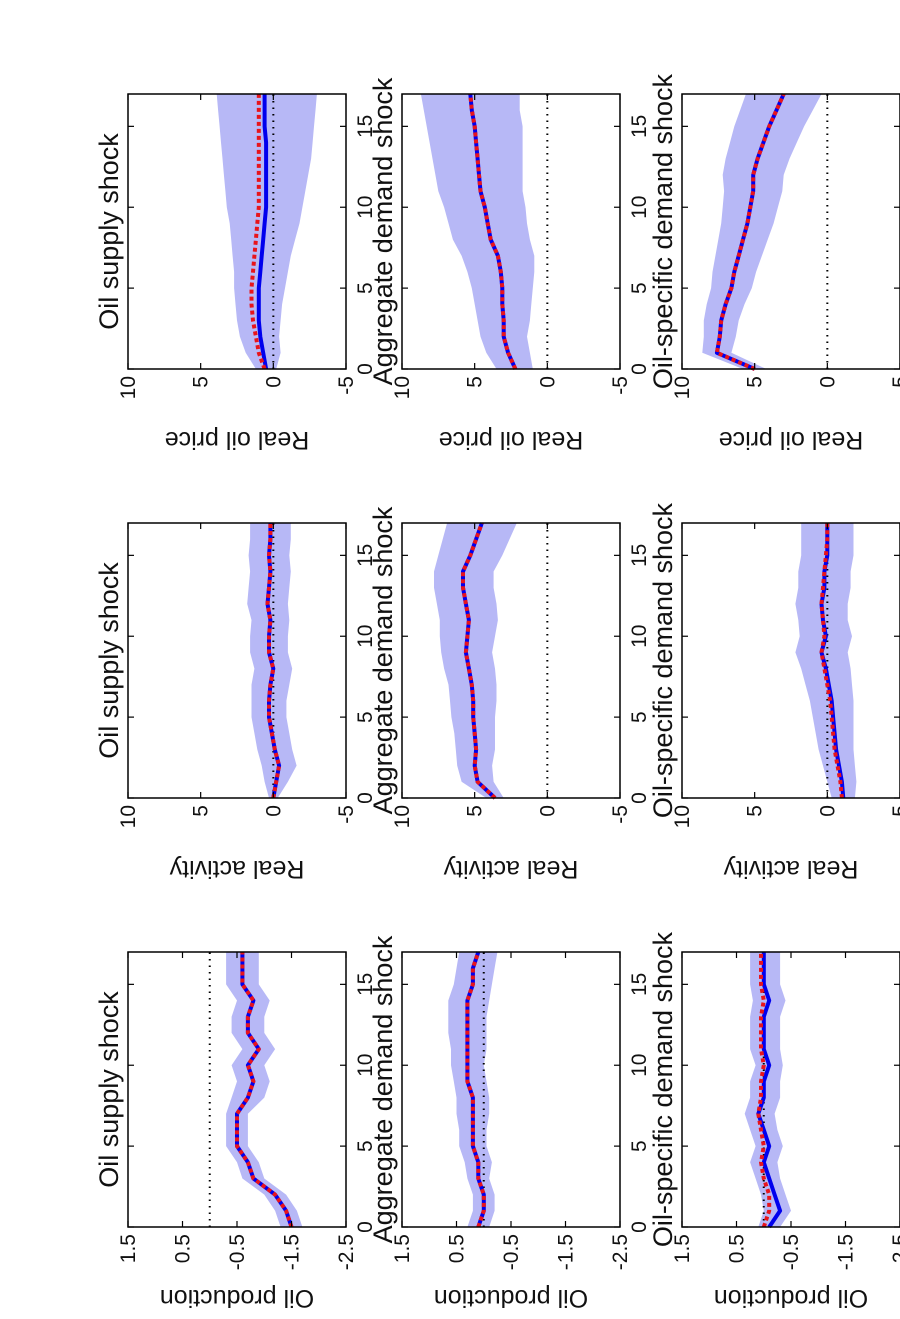 The width and height of the screenshot is (900, 1319). Describe the element at coordinates (109, 231) in the screenshot. I see `panel-title: Oil supply shock` at that location.